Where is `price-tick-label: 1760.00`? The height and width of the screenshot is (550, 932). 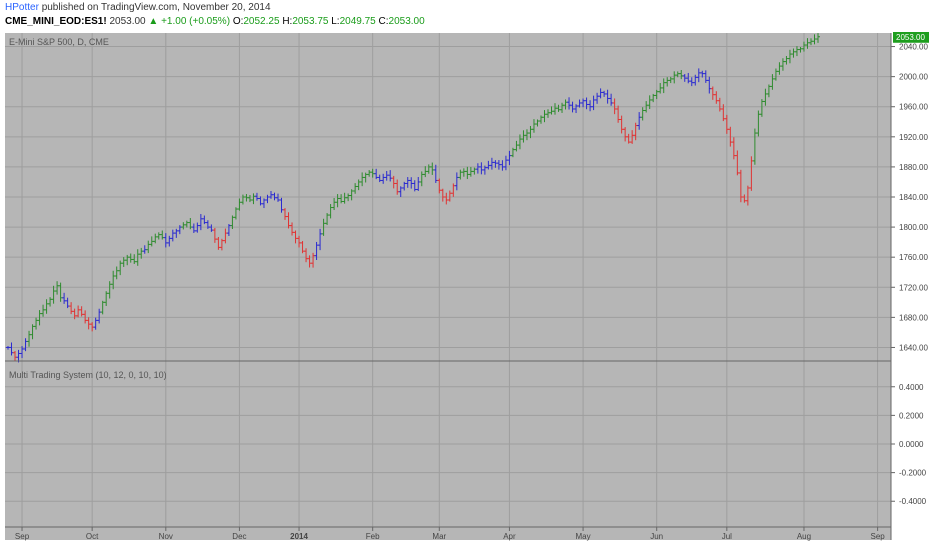 price-tick-label: 1760.00 is located at coordinates (913, 257).